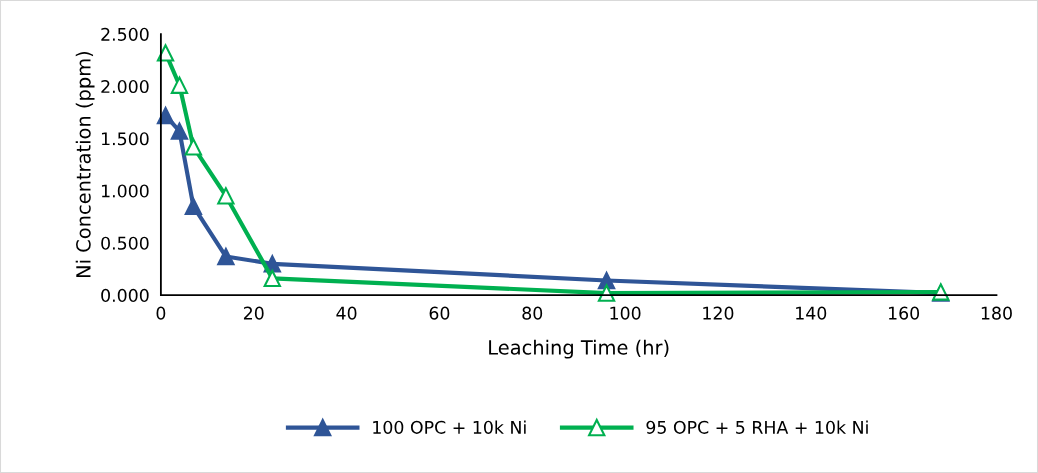 The height and width of the screenshot is (473, 1038). I want to click on y-tick-label: 1.500, so click(125, 139).